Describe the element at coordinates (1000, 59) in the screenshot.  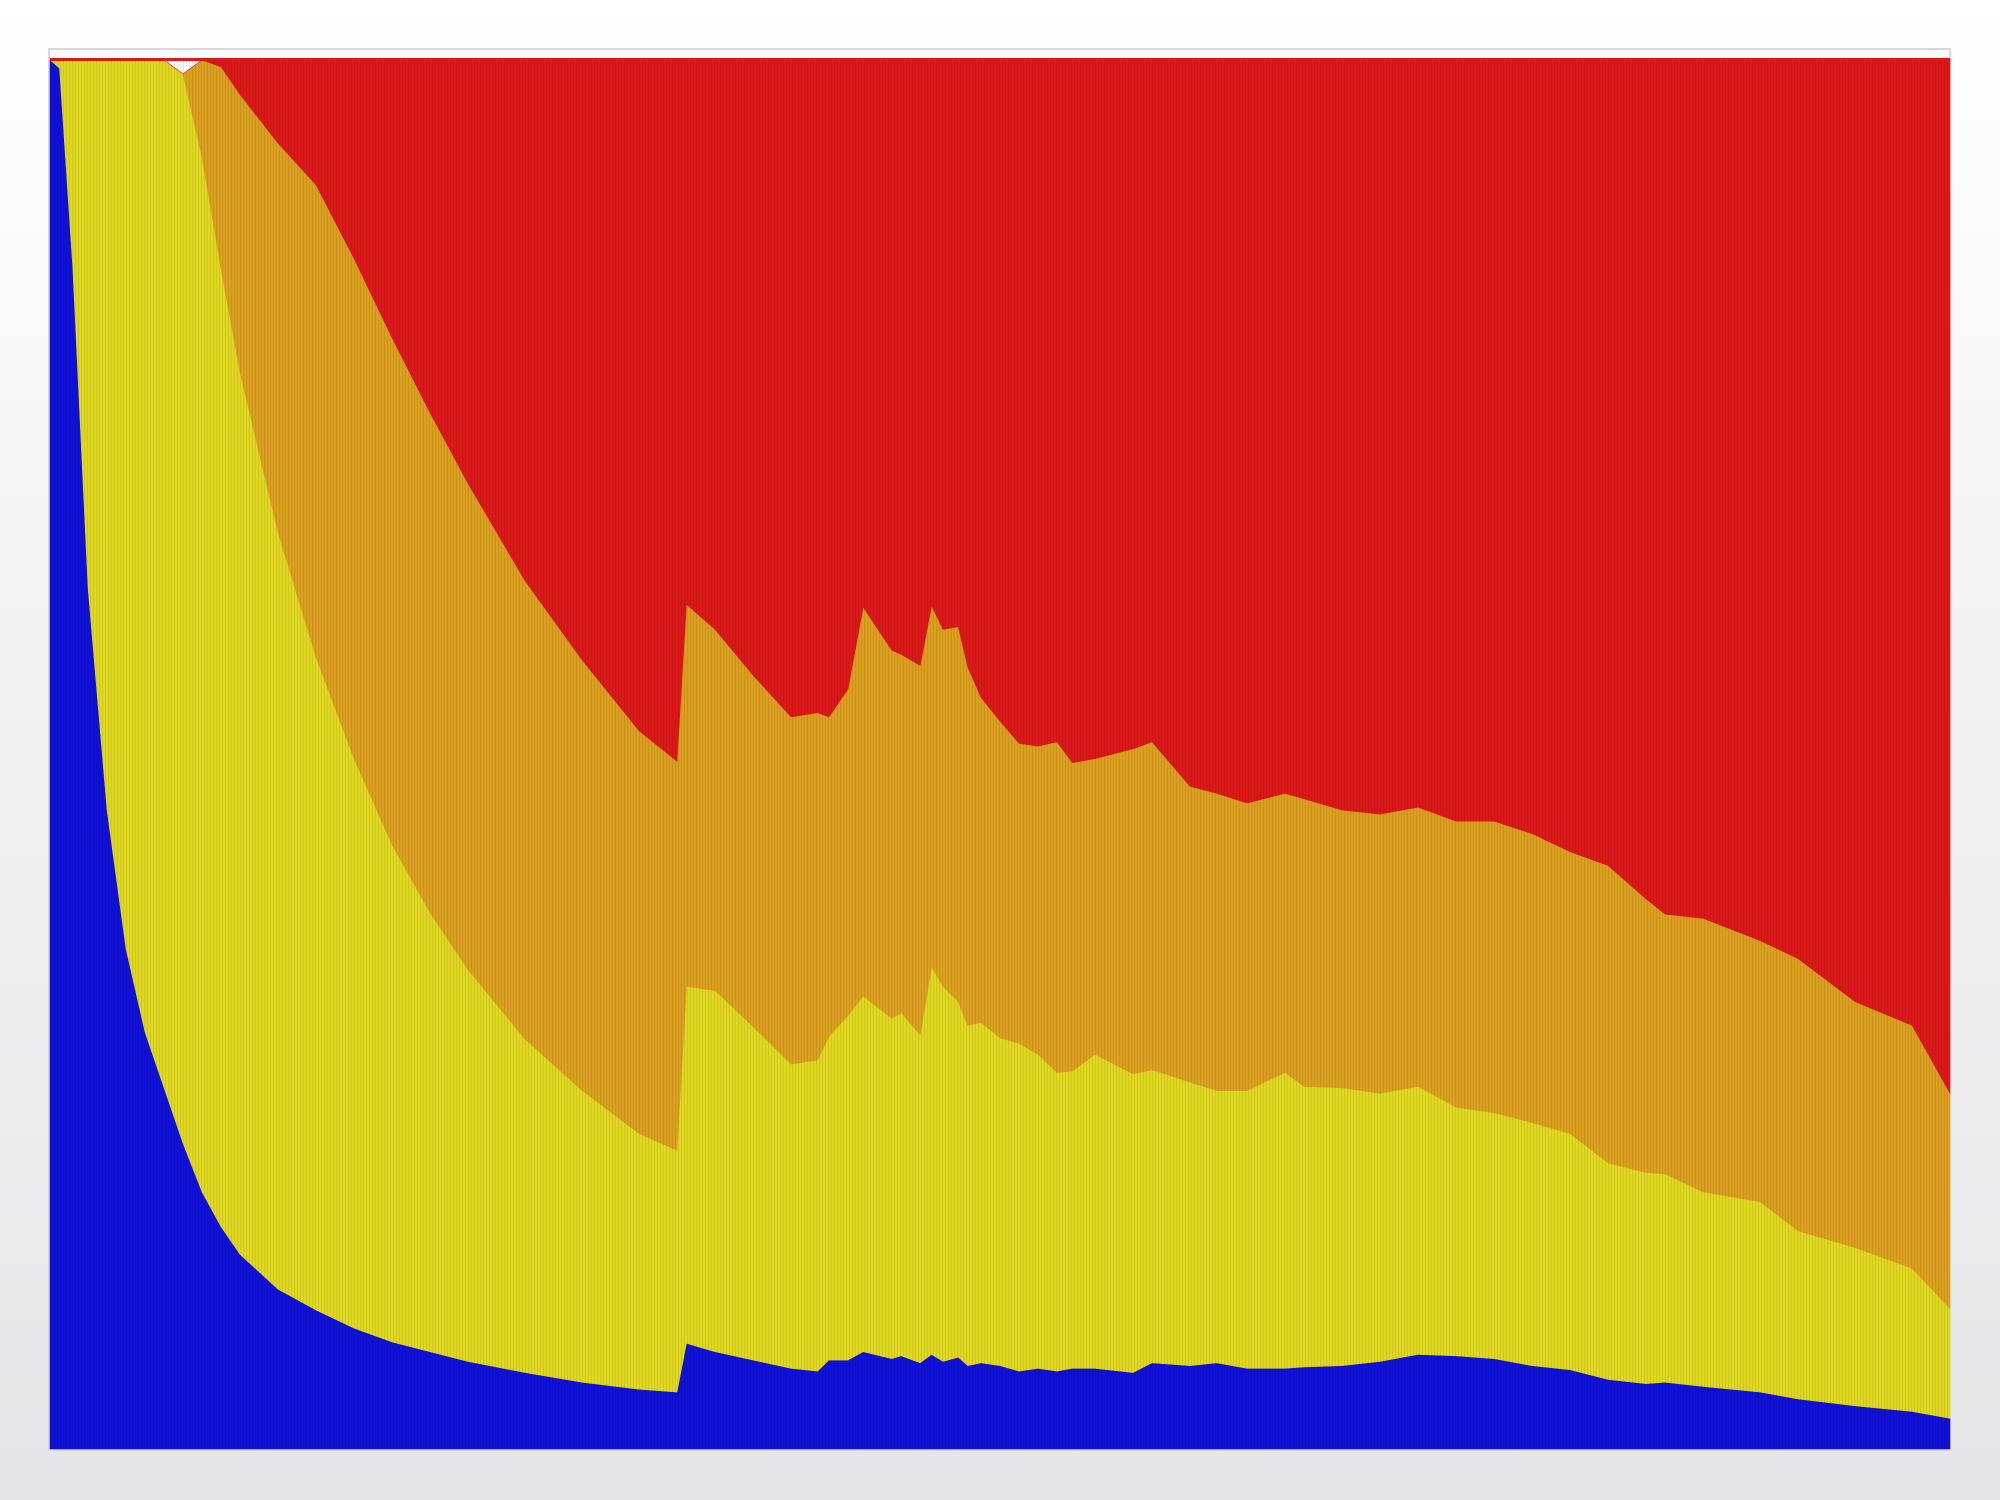
I see `top-band` at that location.